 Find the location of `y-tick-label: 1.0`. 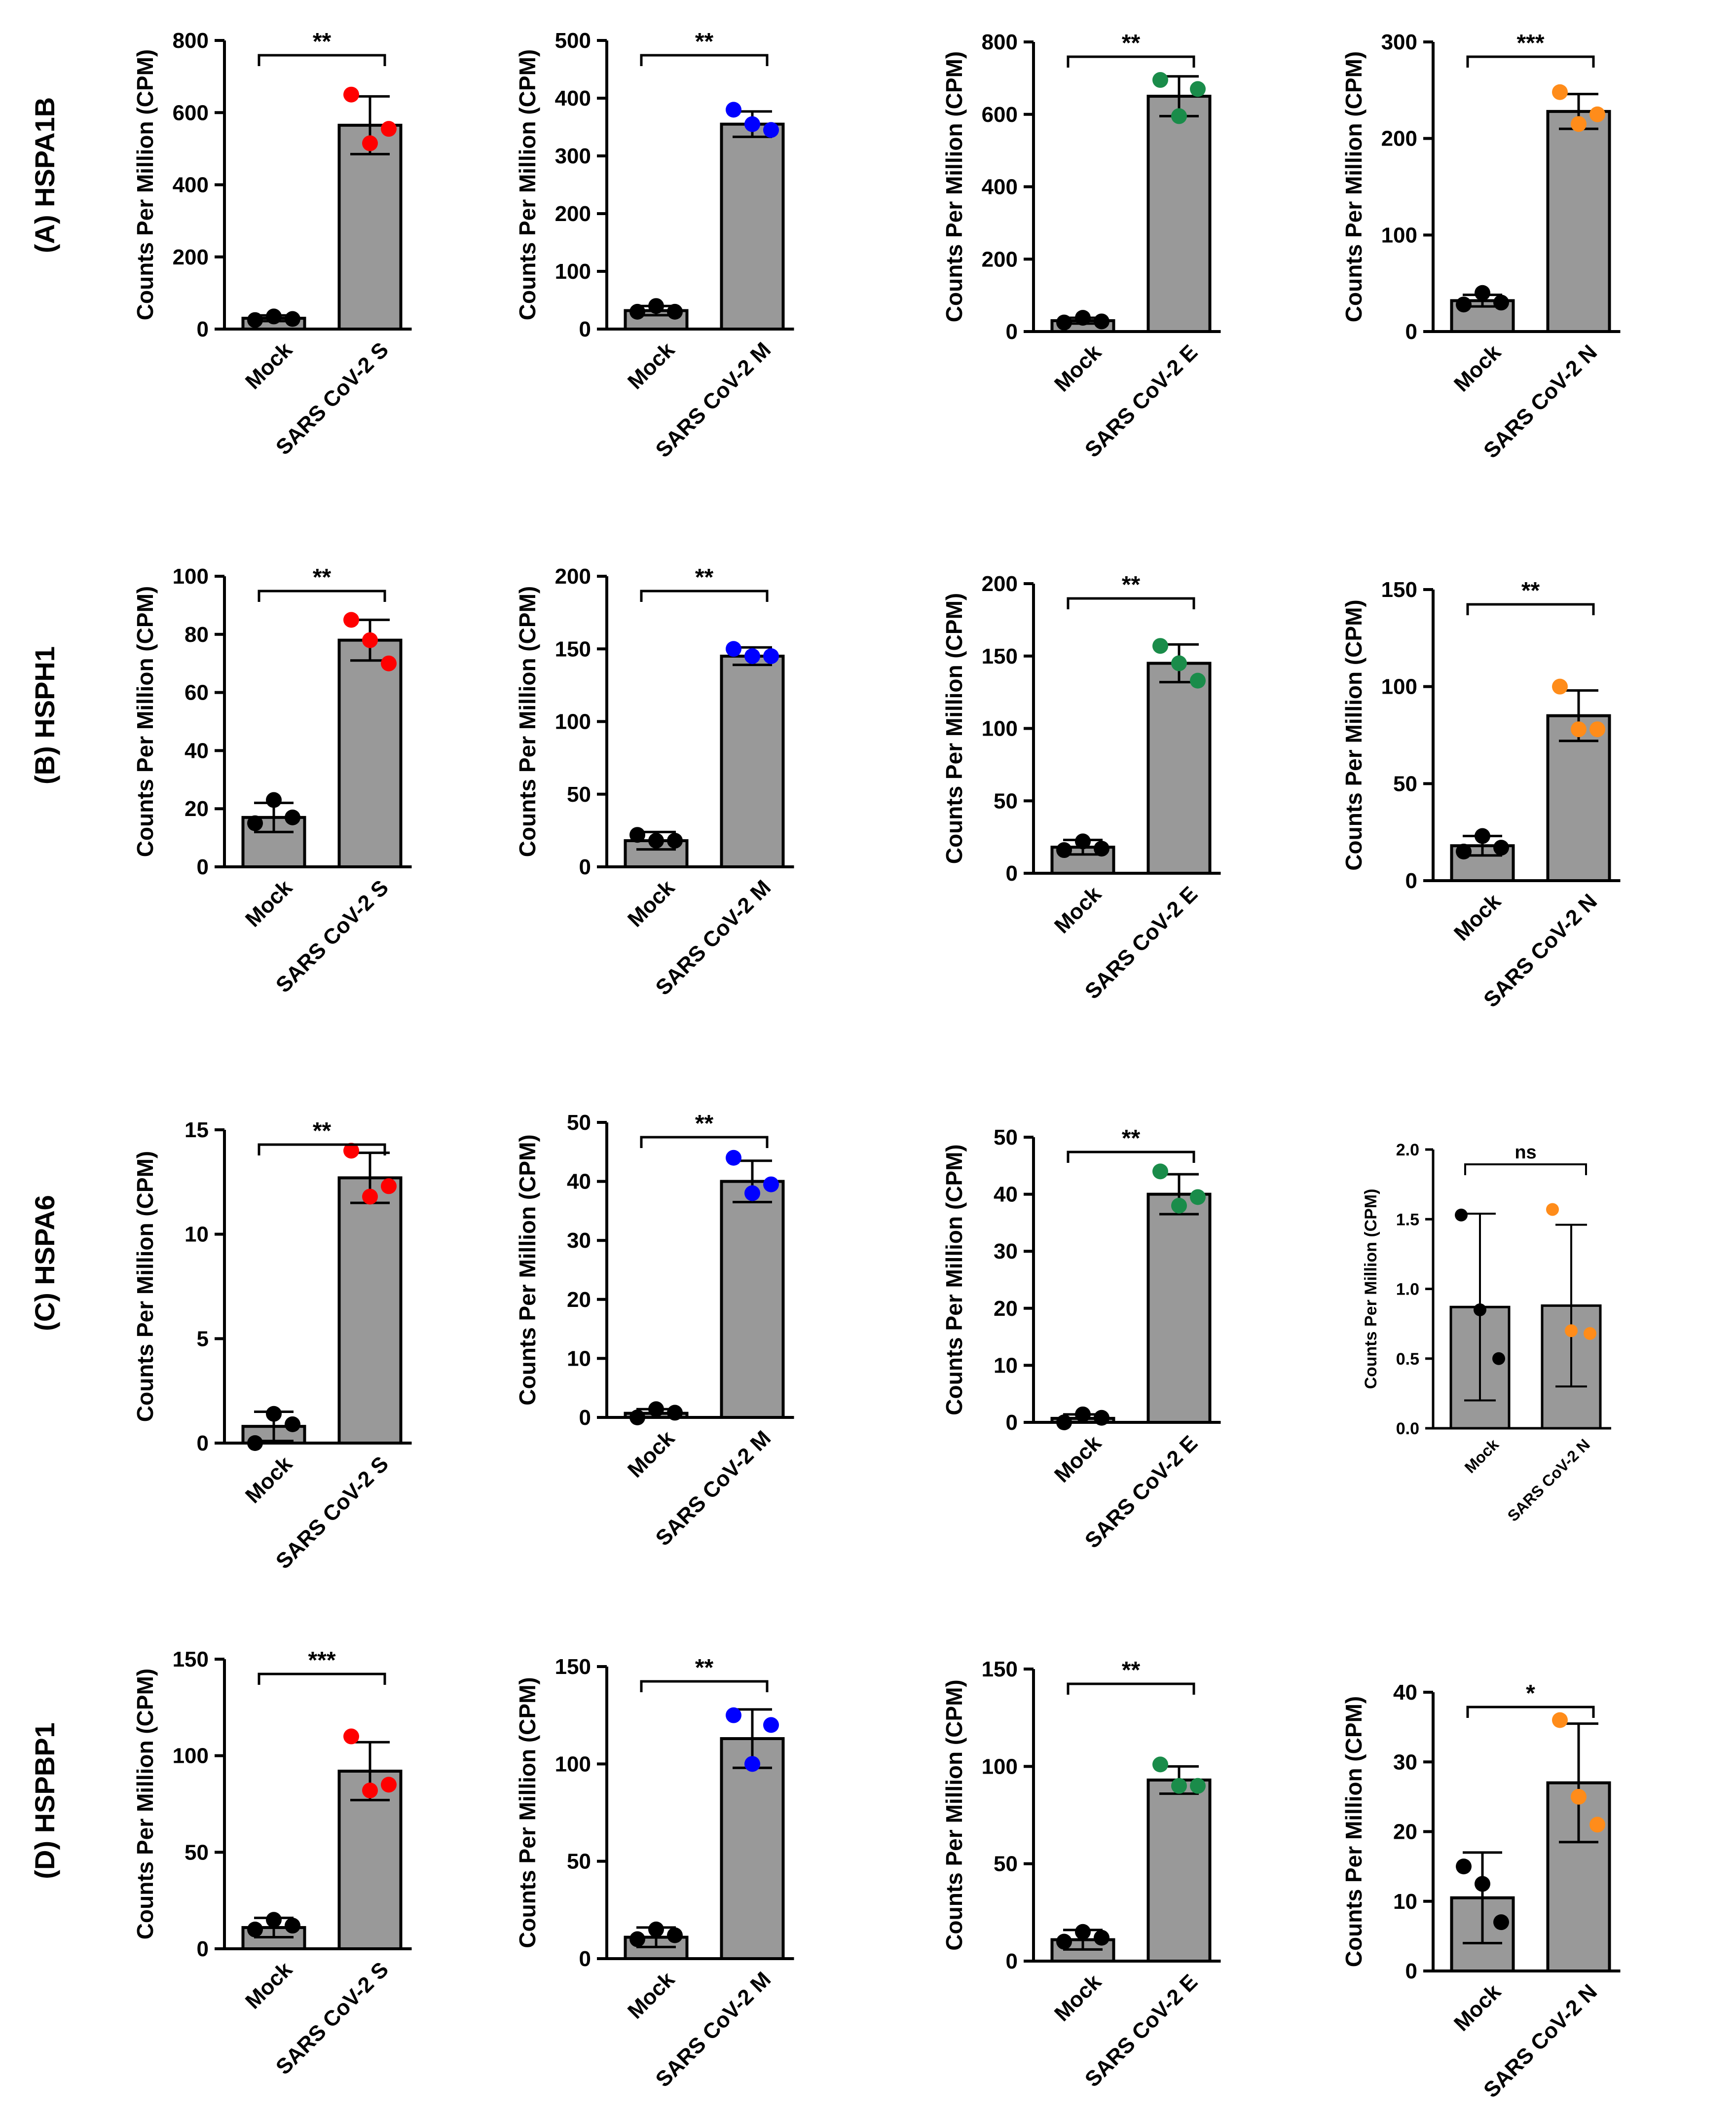

y-tick-label: 1.0 is located at coordinates (1407, 1290).